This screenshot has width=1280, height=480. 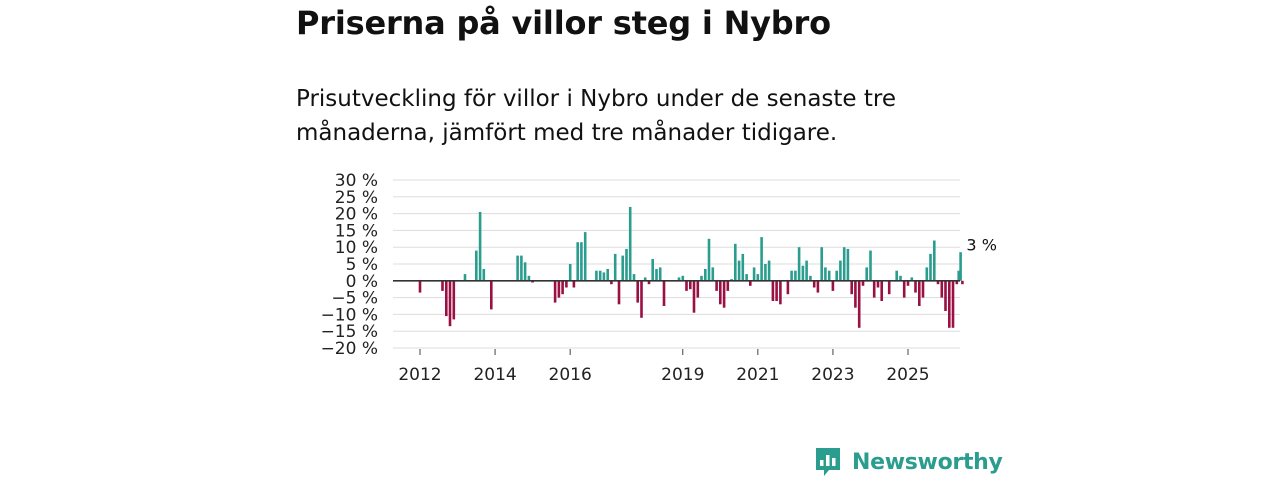 What do you see at coordinates (757, 375) in the screenshot?
I see `x-tick-label: 2021` at bounding box center [757, 375].